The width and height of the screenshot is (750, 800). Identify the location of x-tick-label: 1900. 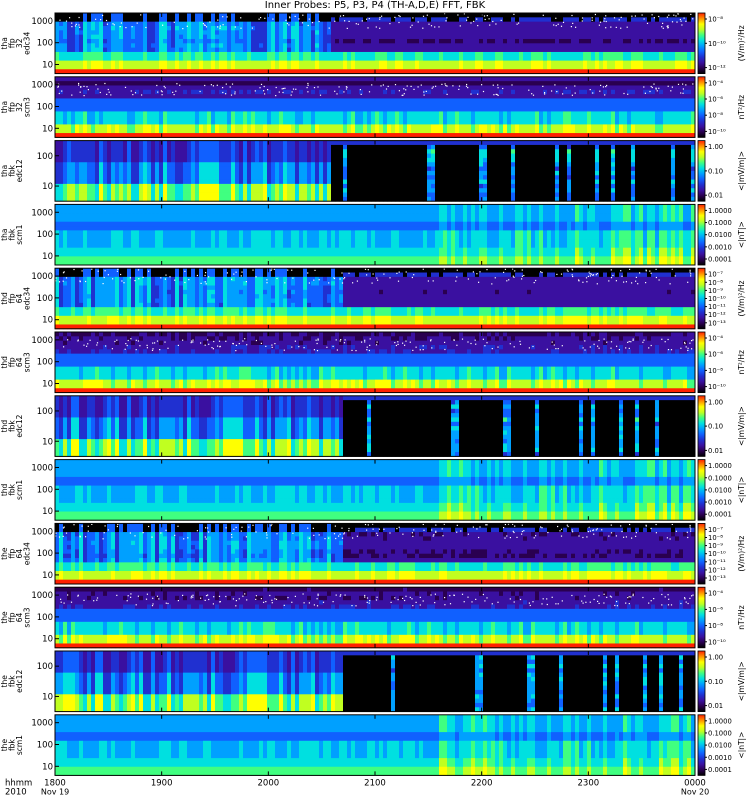
(162, 783).